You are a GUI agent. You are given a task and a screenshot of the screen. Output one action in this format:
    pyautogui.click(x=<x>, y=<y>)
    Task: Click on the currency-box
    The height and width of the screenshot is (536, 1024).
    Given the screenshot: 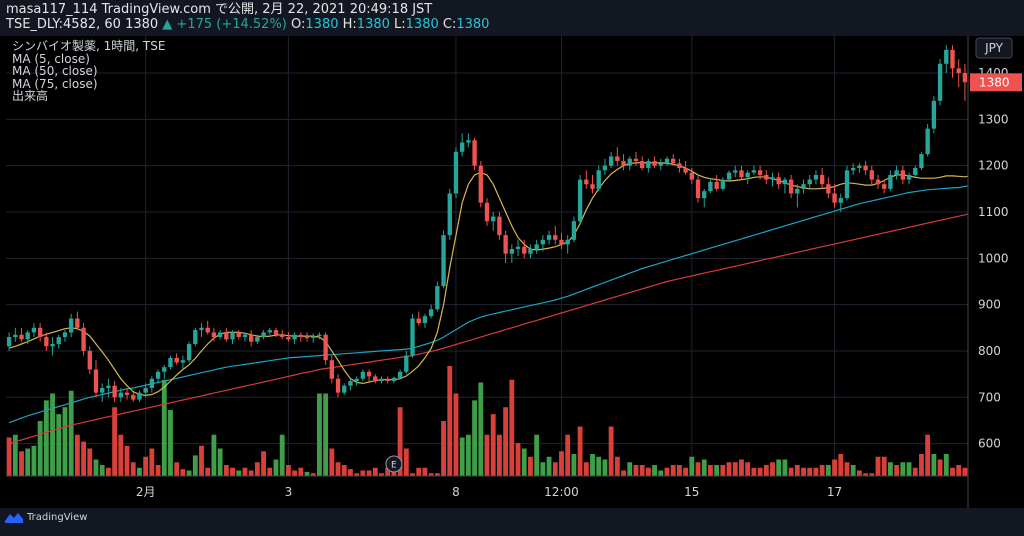 What is the action you would take?
    pyautogui.click(x=994, y=48)
    